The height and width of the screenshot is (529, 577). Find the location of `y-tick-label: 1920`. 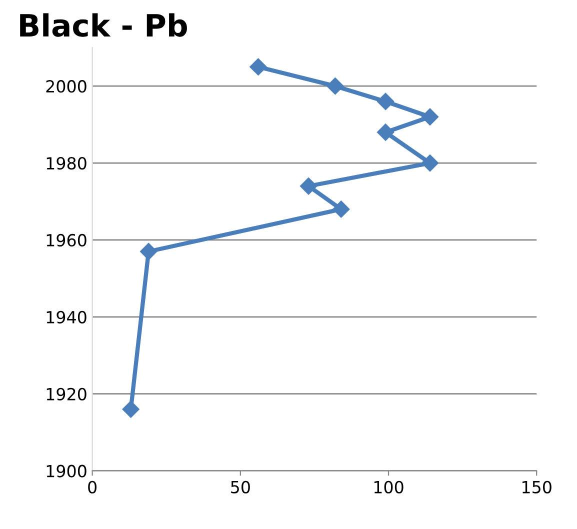

y-tick-label: 1920 is located at coordinates (66, 394).